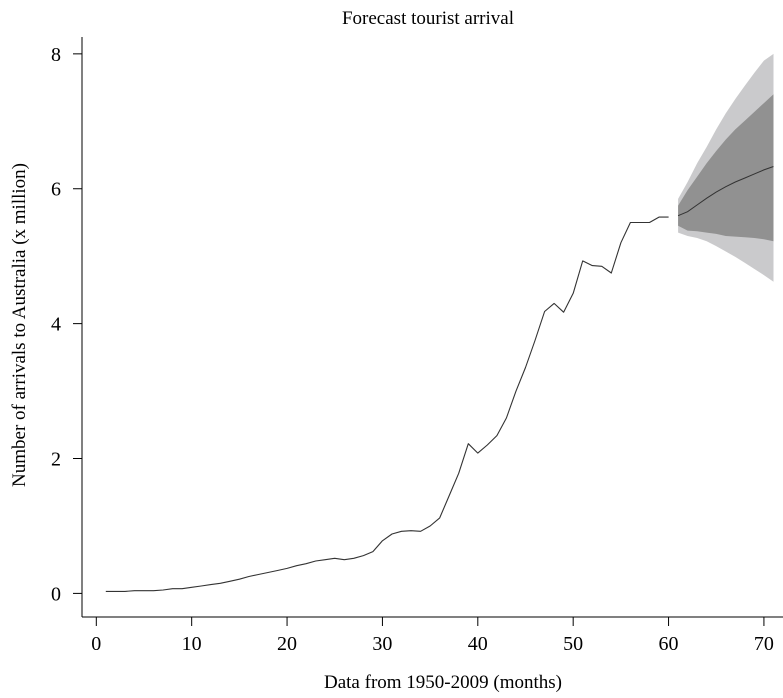 Image resolution: width=783 pixels, height=698 pixels. What do you see at coordinates (56, 594) in the screenshot?
I see `y-tick-label: 0` at bounding box center [56, 594].